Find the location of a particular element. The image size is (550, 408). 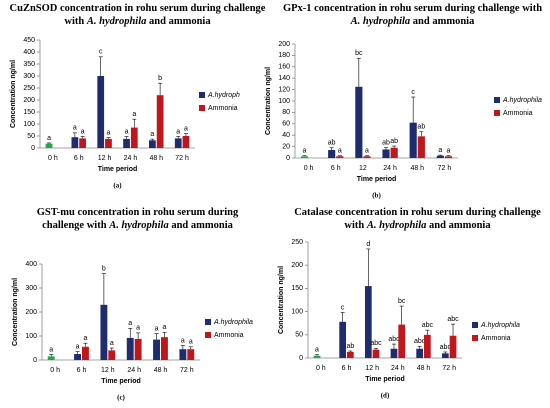

y-tick-label: 120 is located at coordinates (284, 89).